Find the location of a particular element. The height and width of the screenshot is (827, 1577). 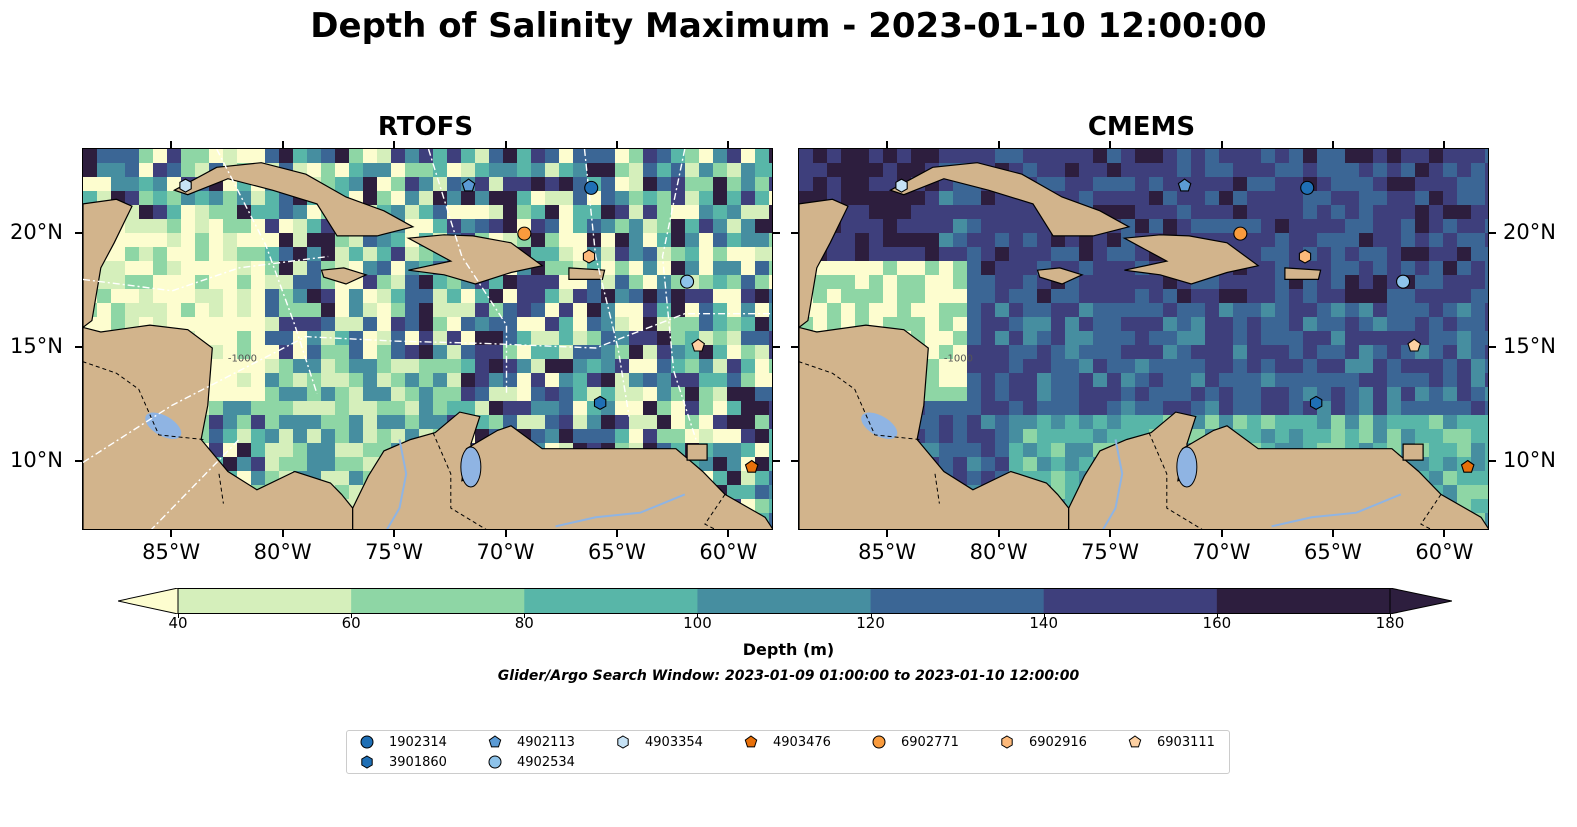

legend-label: 3901860 is located at coordinates (418, 762).